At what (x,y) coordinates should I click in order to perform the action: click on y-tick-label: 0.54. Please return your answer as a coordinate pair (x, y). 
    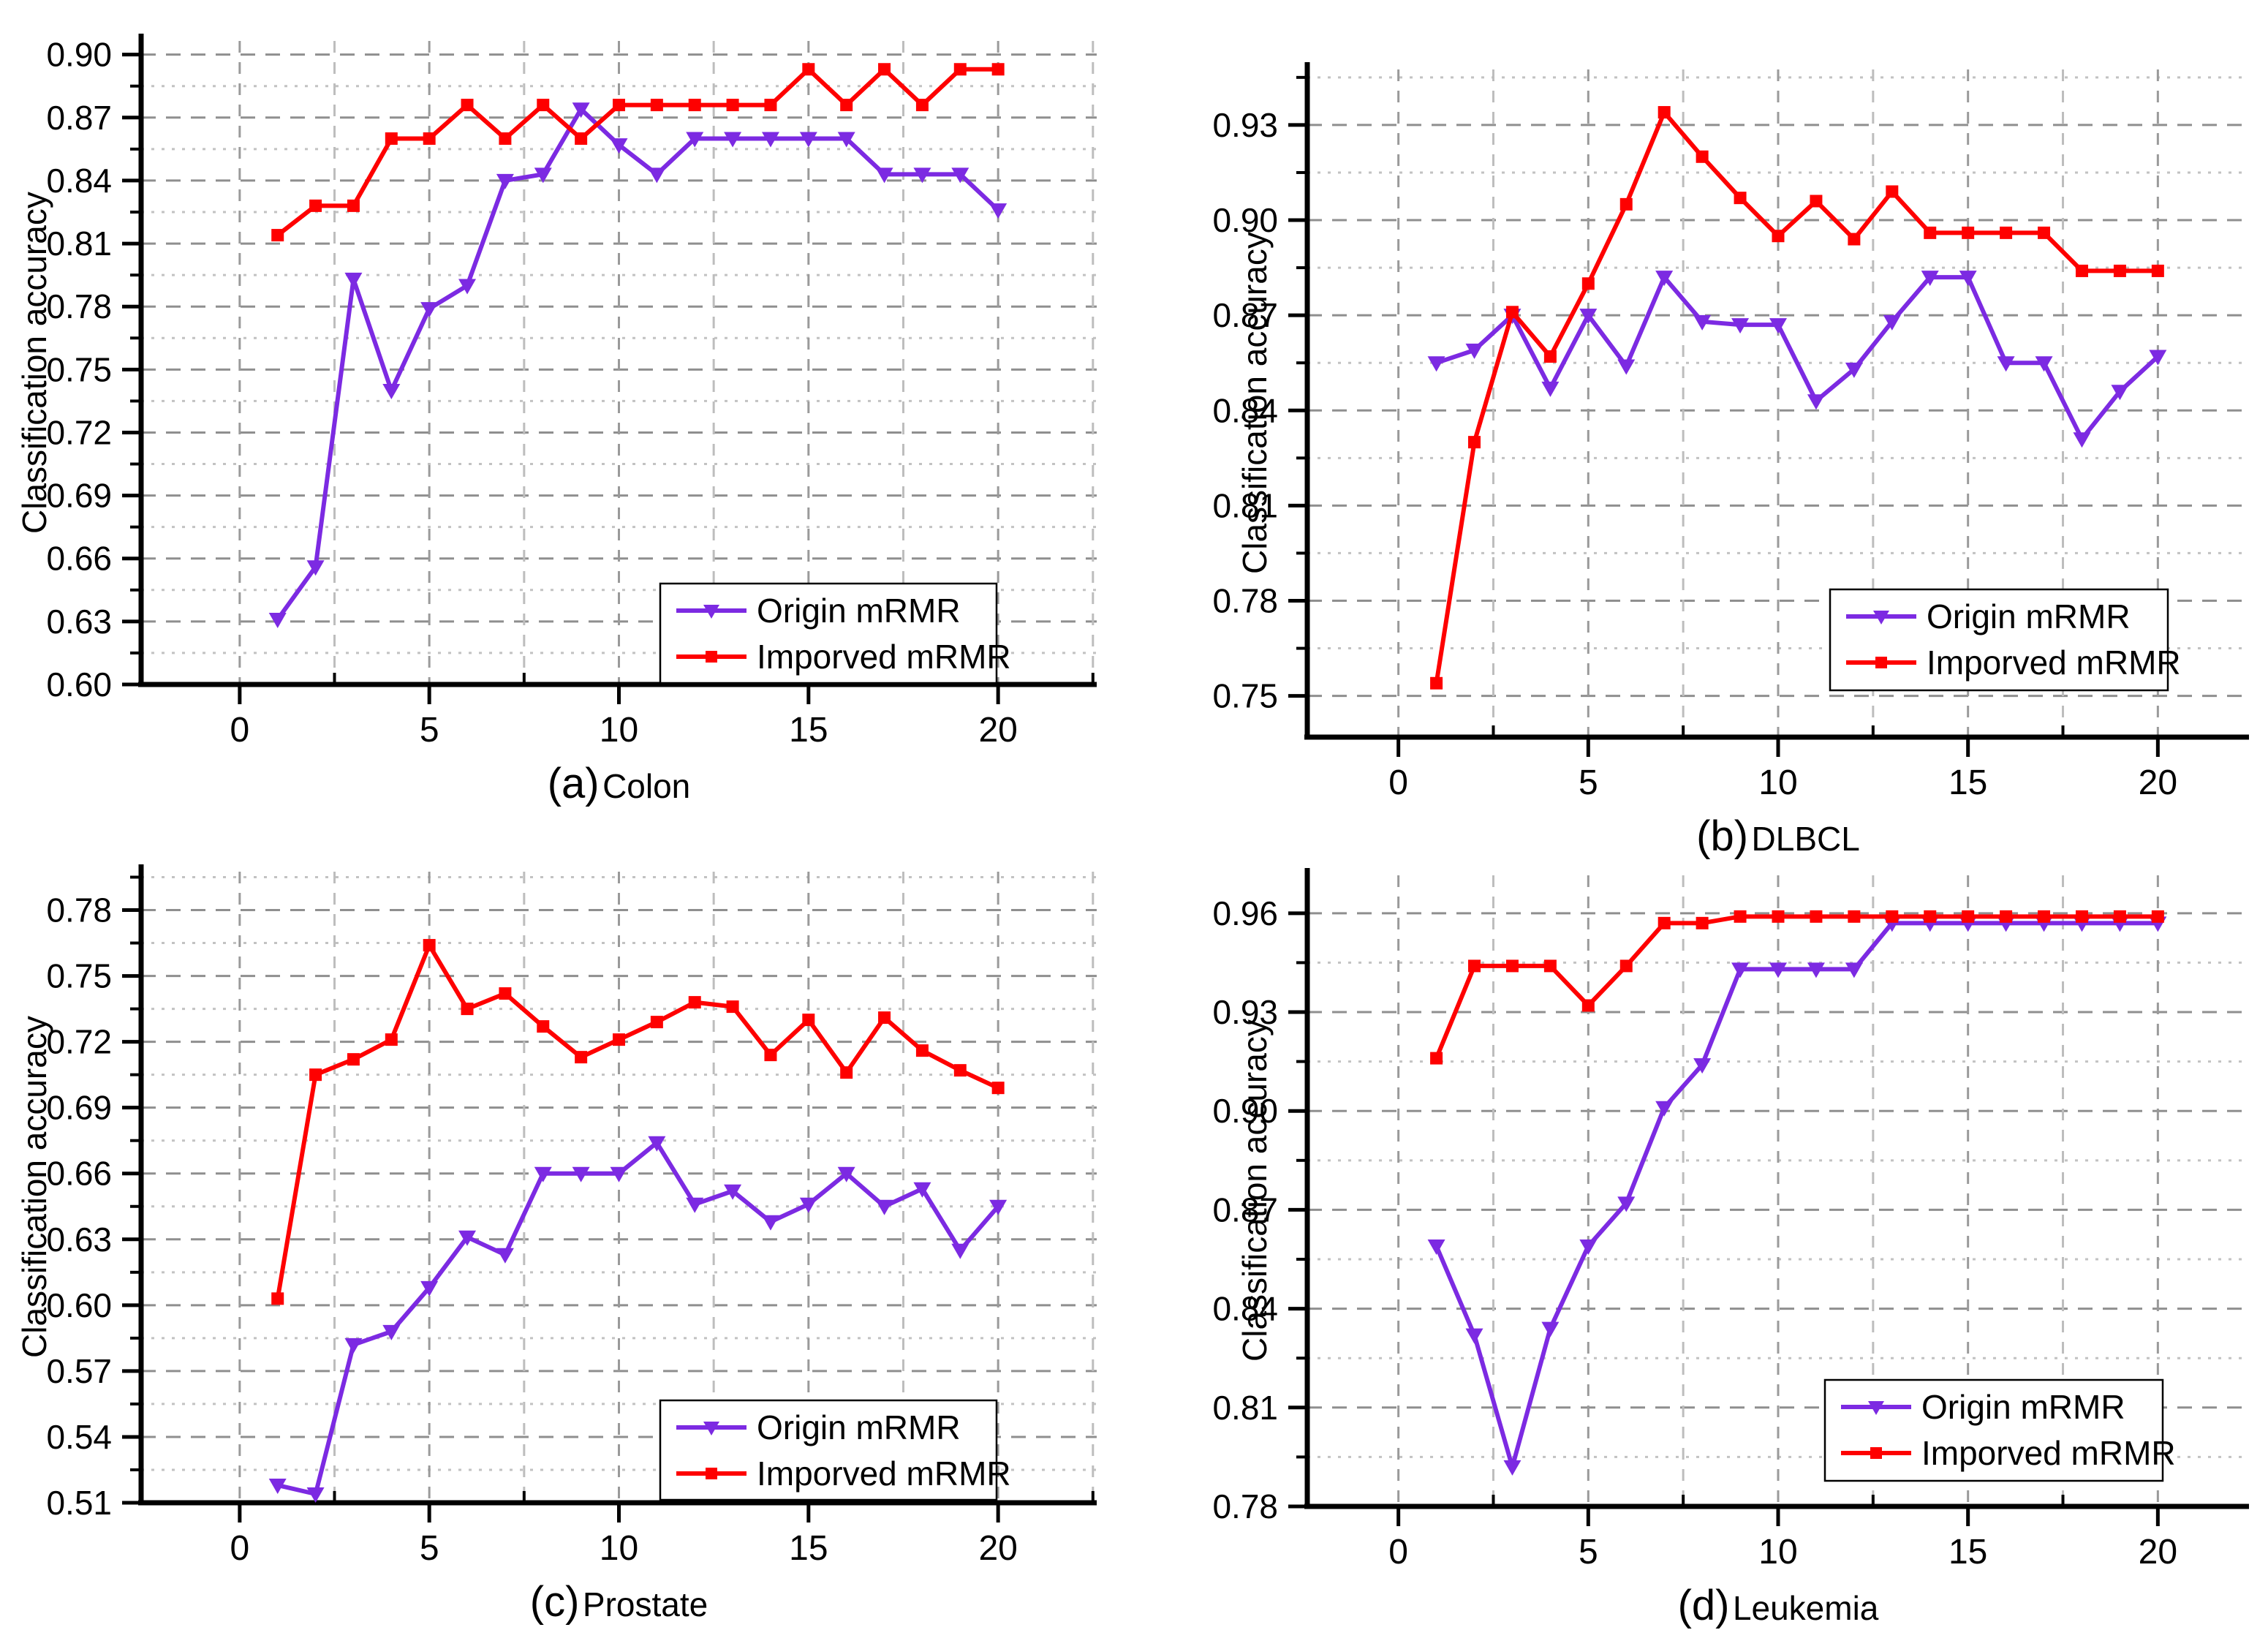
    Looking at the image, I should click on (79, 1437).